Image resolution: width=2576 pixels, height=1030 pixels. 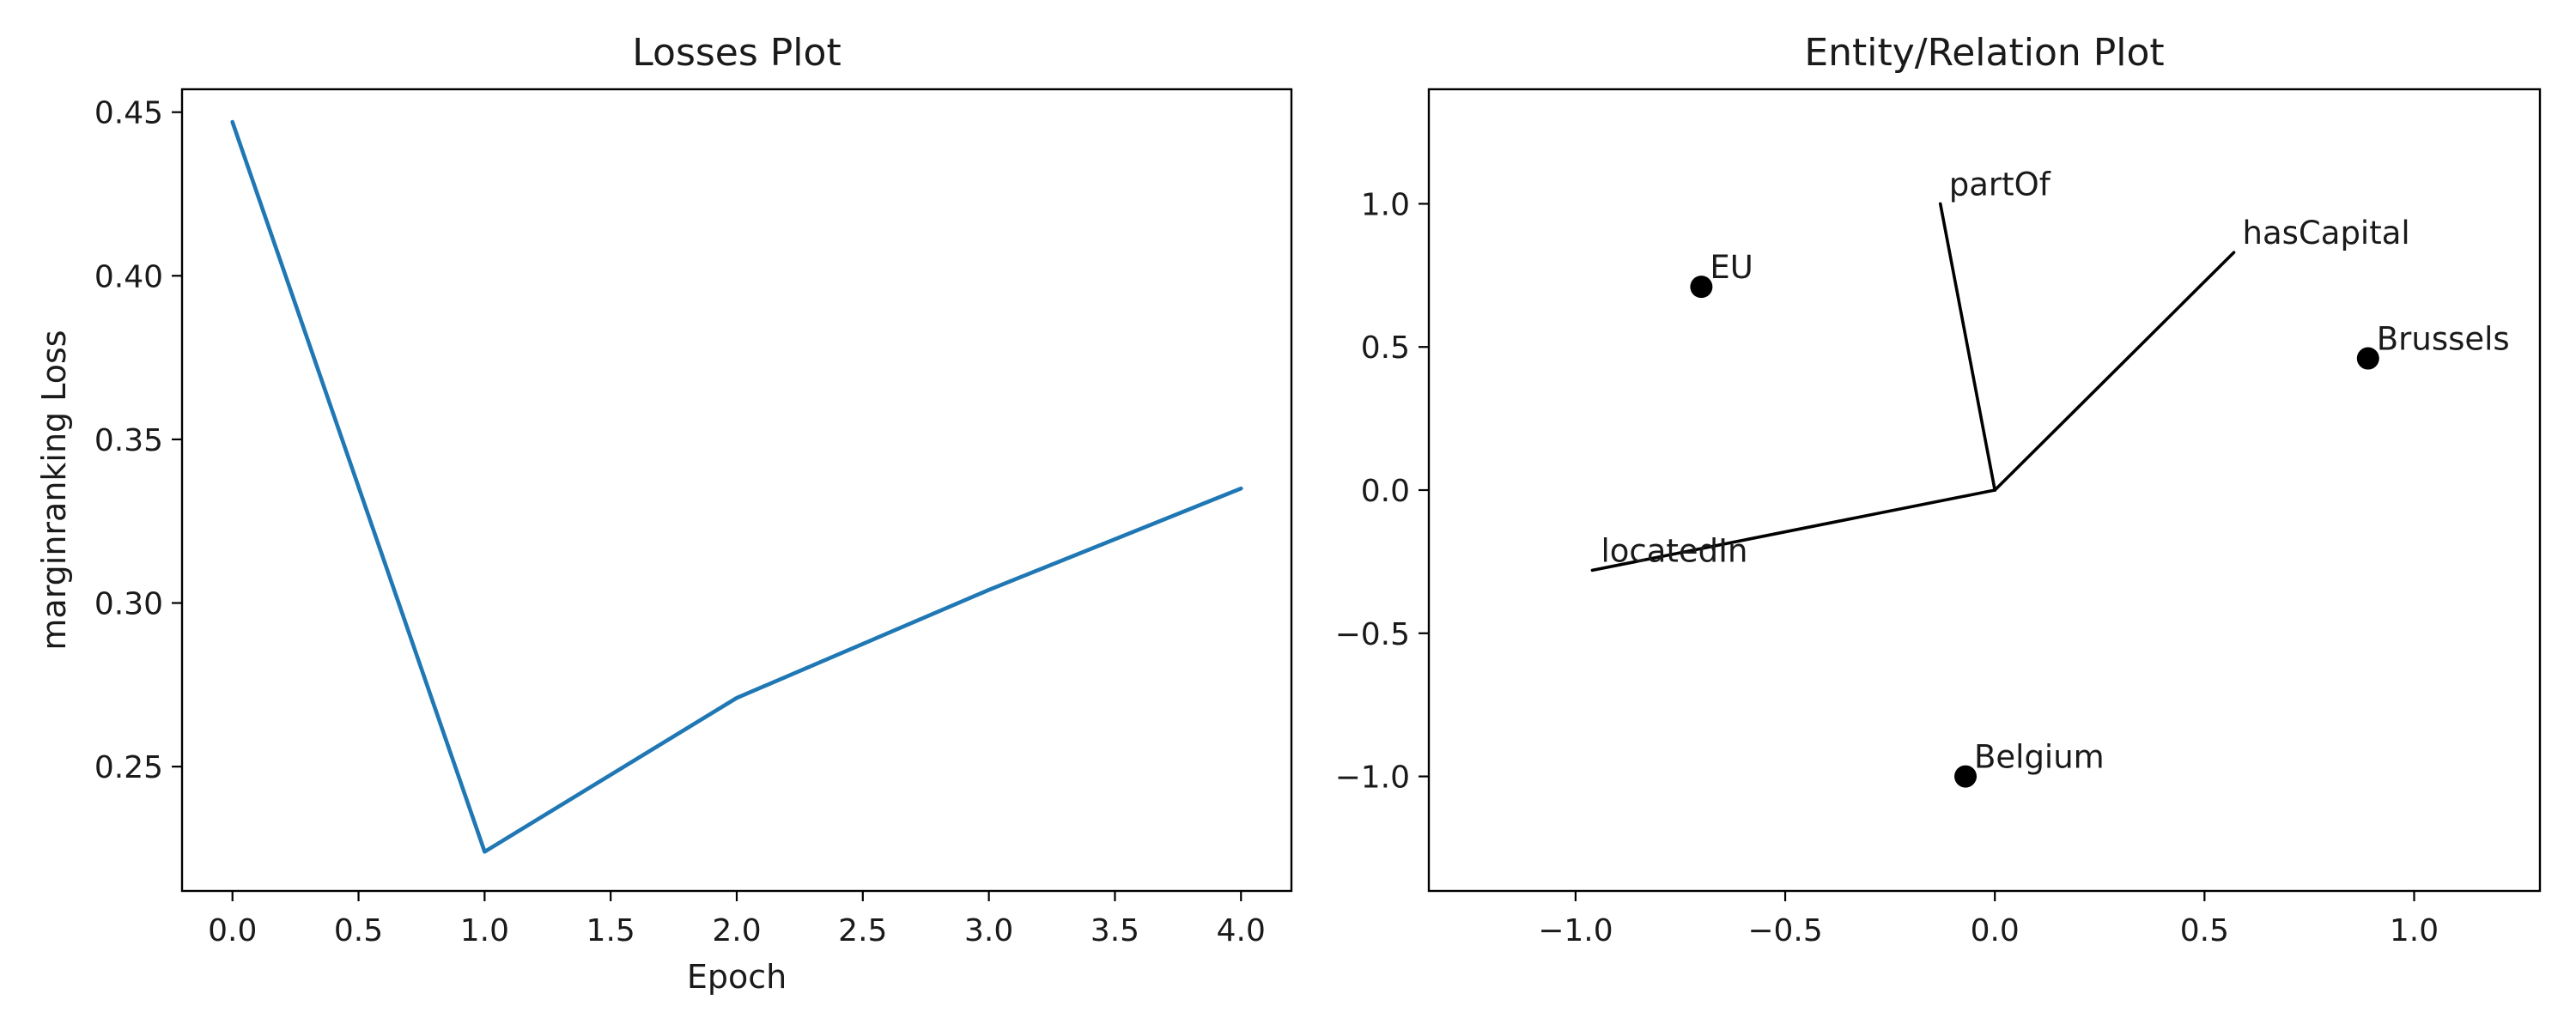 I want to click on losses-plot-y-label: marginranking Loss, so click(x=54, y=490).